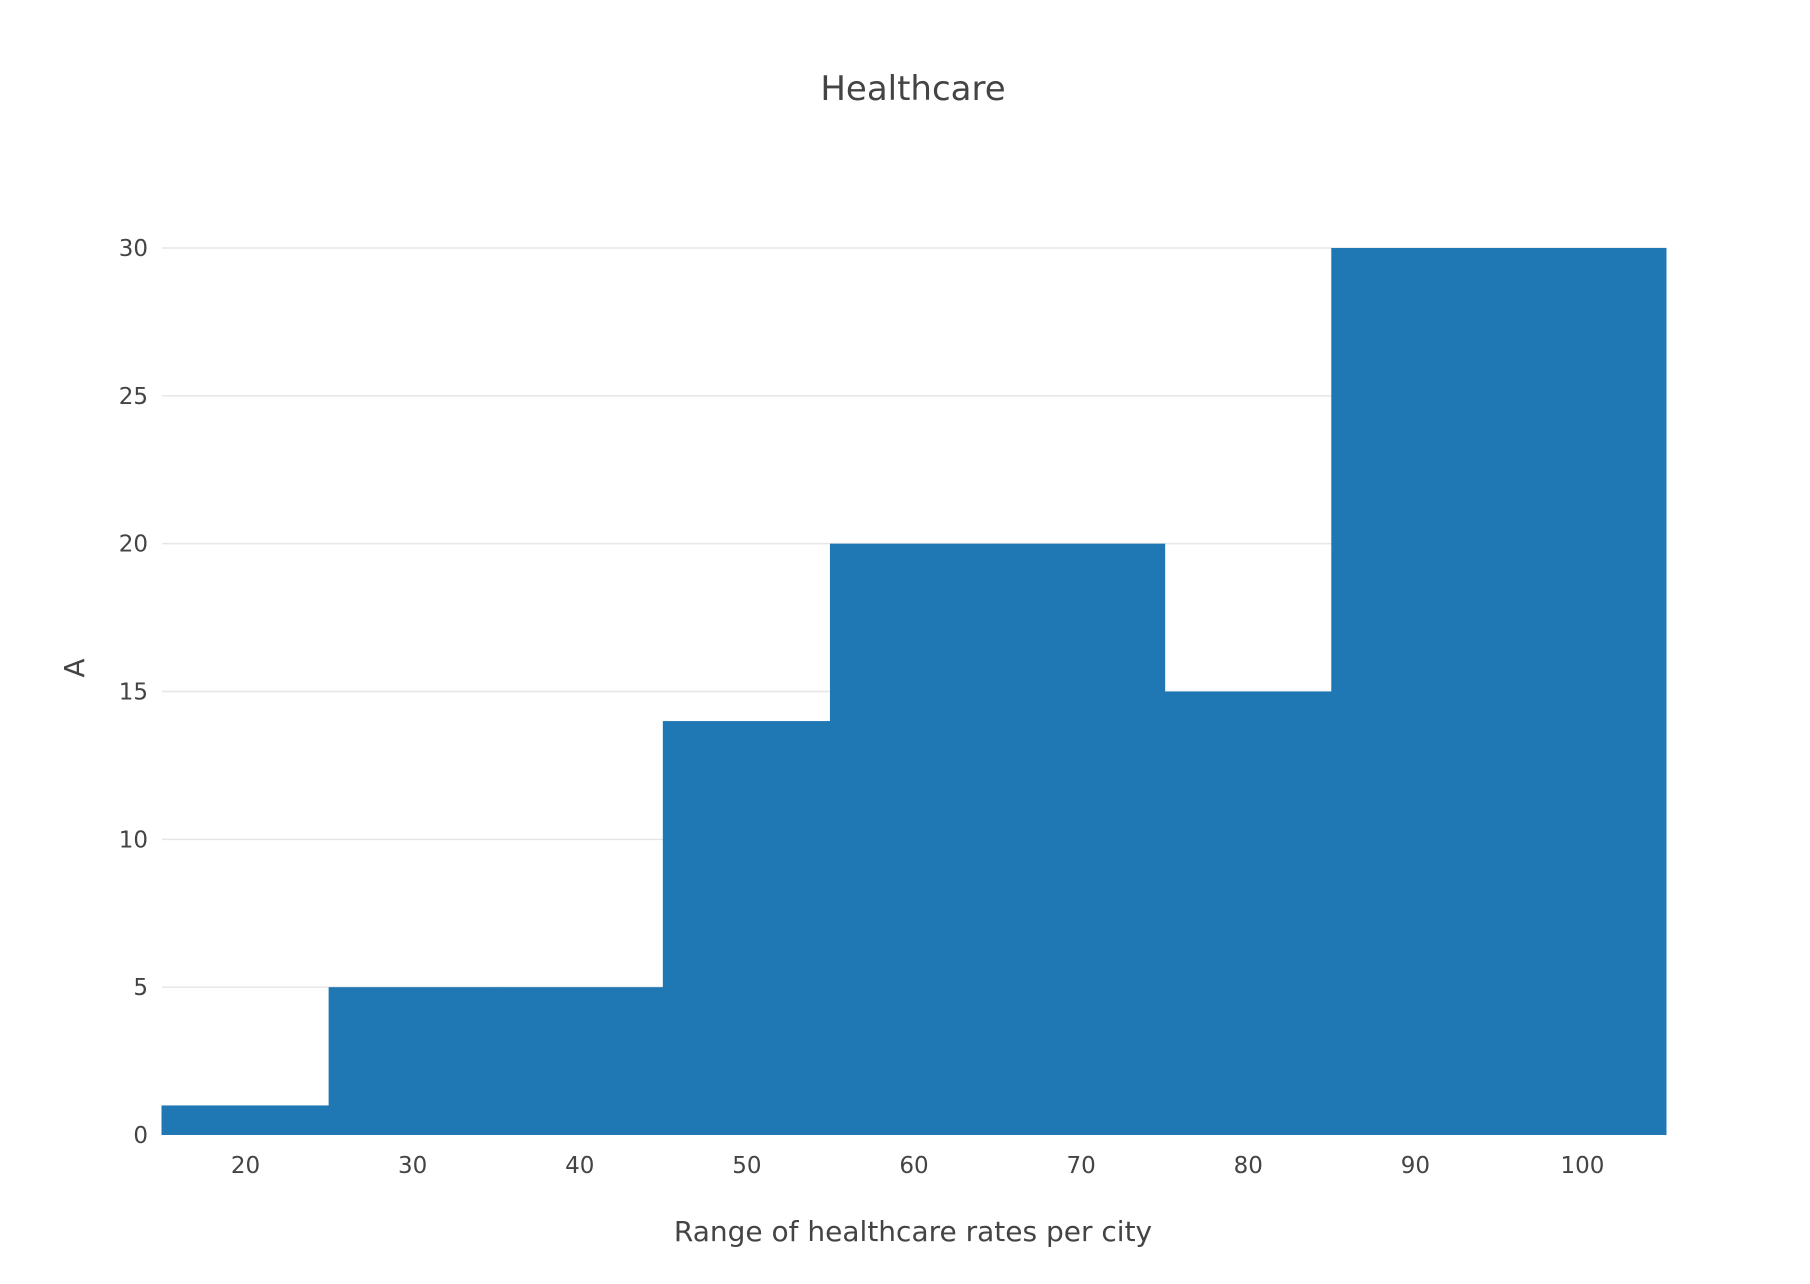 This screenshot has width=1810, height=1284. I want to click on x-tick-label: 20, so click(245, 1166).